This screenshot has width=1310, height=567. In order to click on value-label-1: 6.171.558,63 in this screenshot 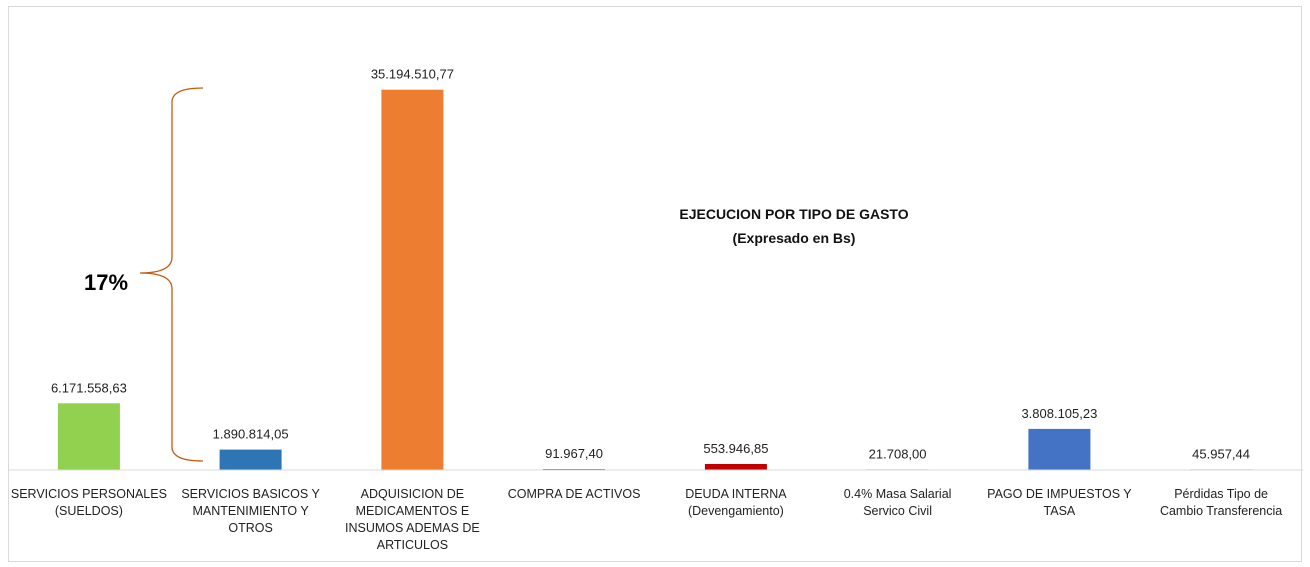, I will do `click(89, 387)`.